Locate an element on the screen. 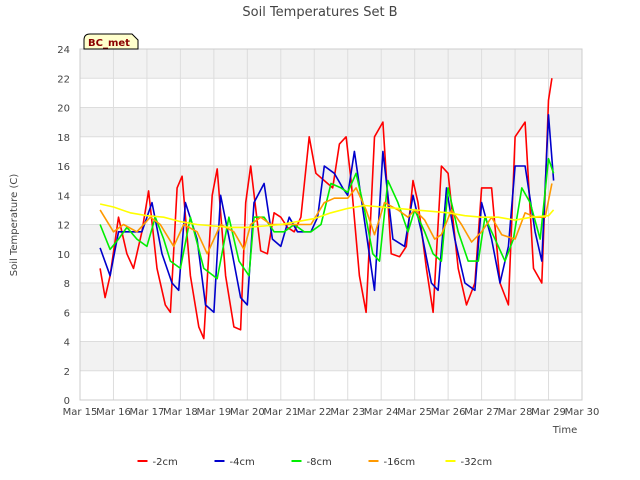  y-tick-label: 20 is located at coordinates (63, 109).